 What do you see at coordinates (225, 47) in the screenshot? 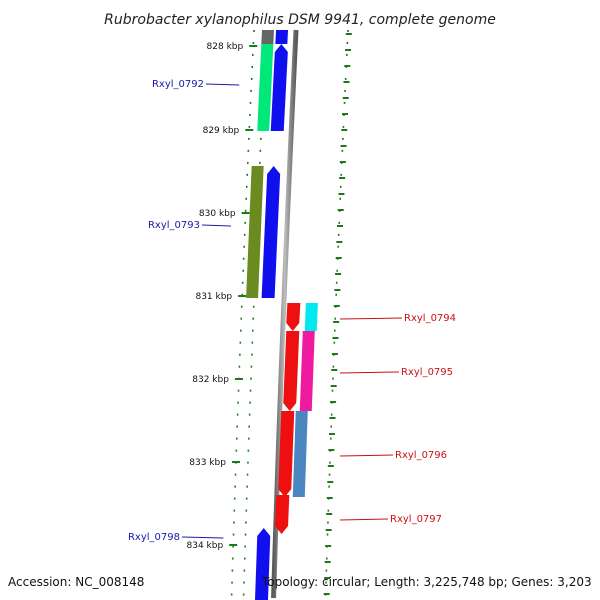
I see `tick-label: 828 kbp` at bounding box center [225, 47].